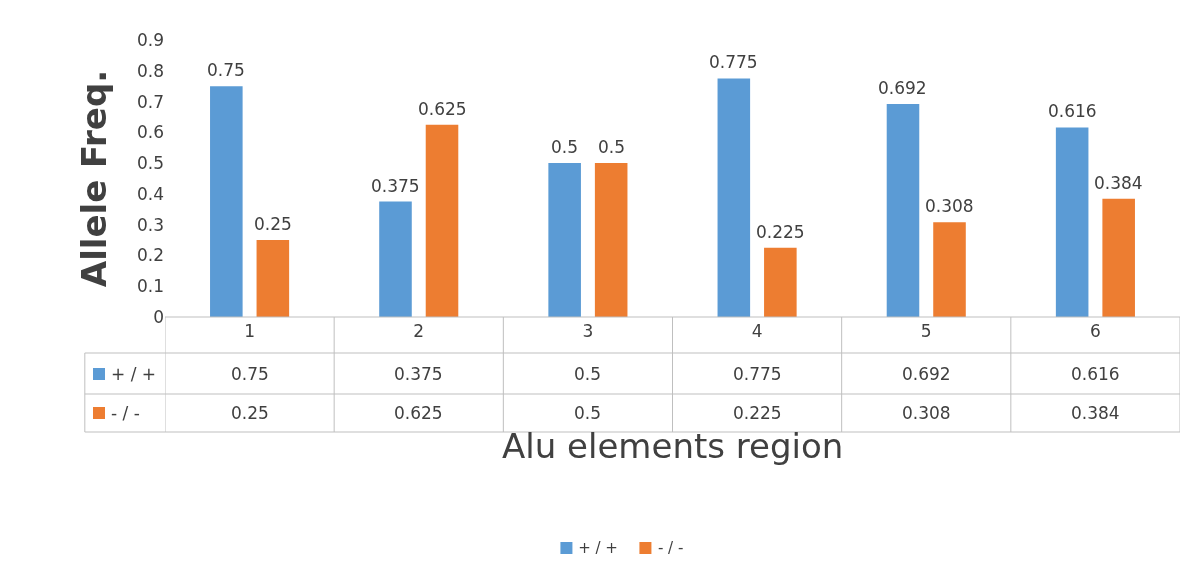  Describe the element at coordinates (150, 193) in the screenshot. I see `y-tick-label: 0.4` at that location.